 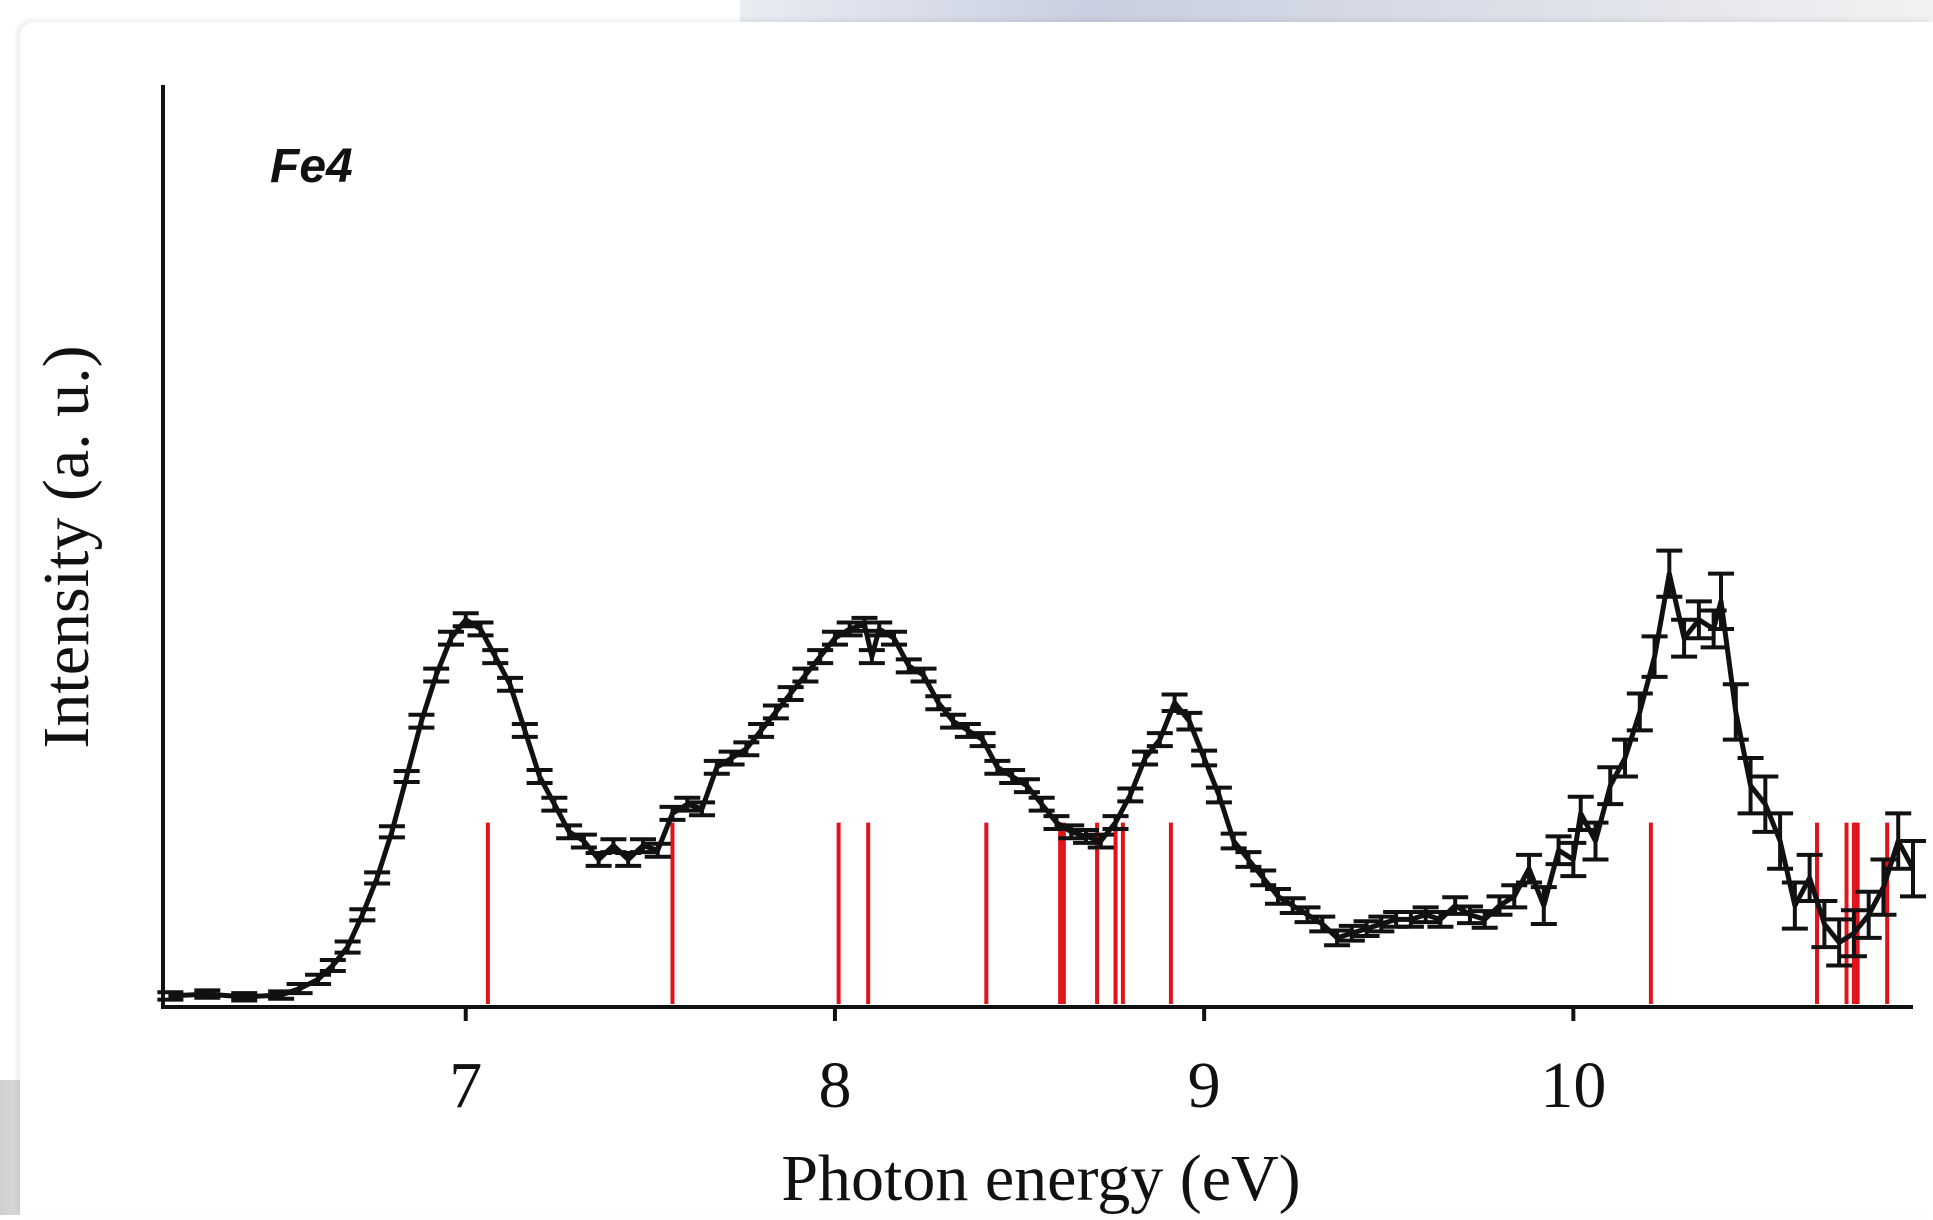 I want to click on x-tick-label: 7, so click(x=465, y=1085).